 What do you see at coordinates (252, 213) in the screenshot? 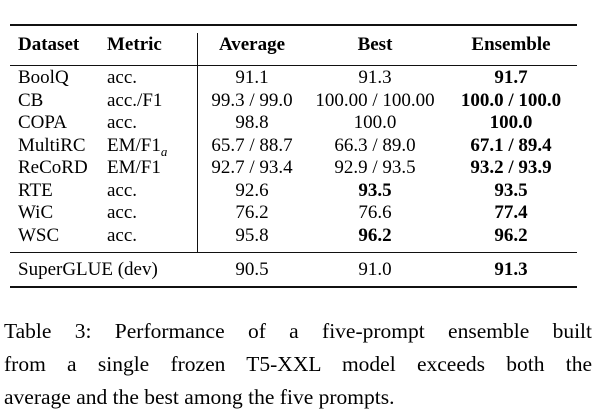
I see `cell-average: 76.2` at bounding box center [252, 213].